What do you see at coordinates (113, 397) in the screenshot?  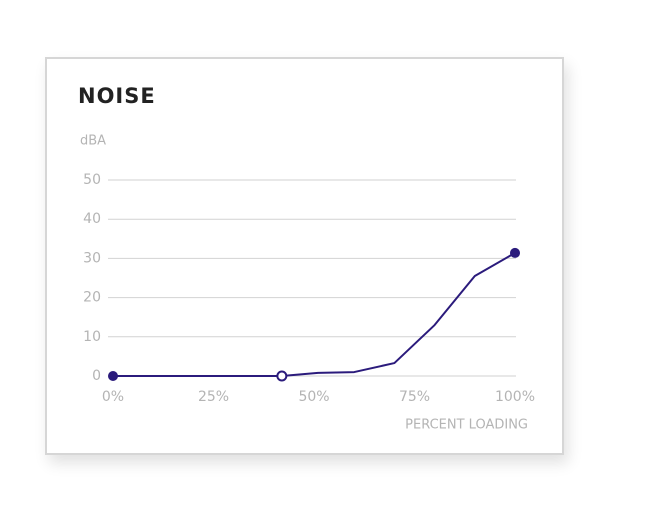 I see `x-tick-label: 0%` at bounding box center [113, 397].